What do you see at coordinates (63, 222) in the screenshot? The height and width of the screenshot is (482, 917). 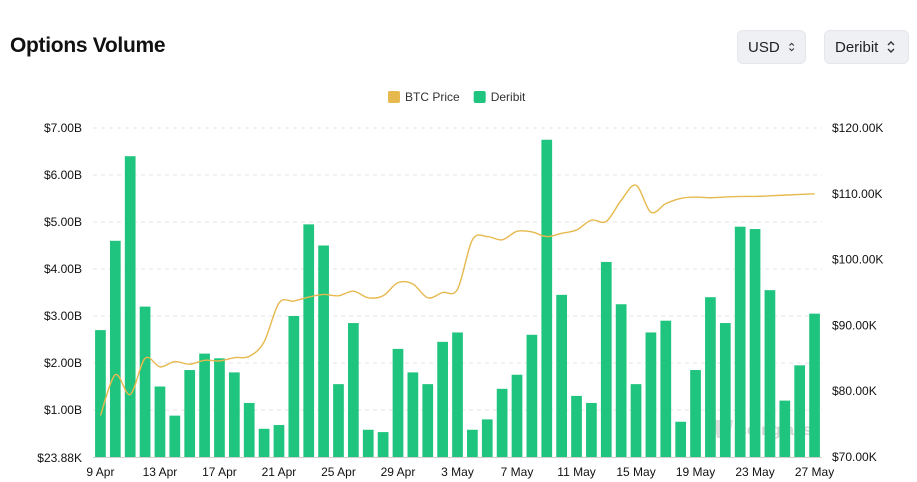 I see `y-left-tick-label: $5.00B` at bounding box center [63, 222].